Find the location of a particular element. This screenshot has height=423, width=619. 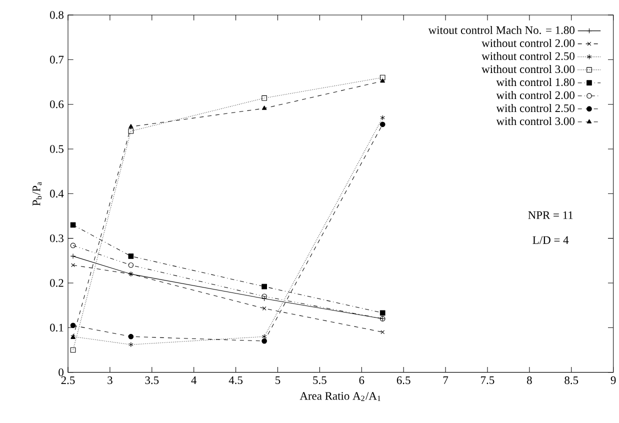

x-tick-label: 8 is located at coordinates (529, 380).